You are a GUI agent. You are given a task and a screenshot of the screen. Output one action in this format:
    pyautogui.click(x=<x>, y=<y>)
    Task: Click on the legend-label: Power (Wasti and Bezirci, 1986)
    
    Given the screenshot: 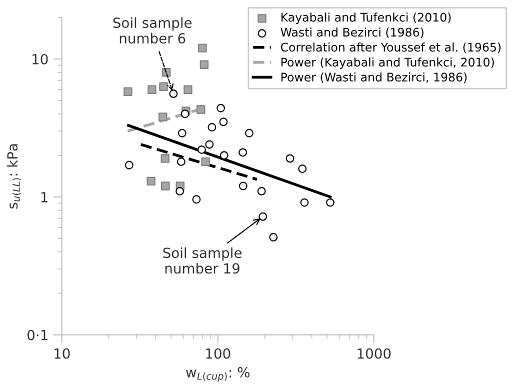 What is the action you would take?
    pyautogui.click(x=374, y=77)
    